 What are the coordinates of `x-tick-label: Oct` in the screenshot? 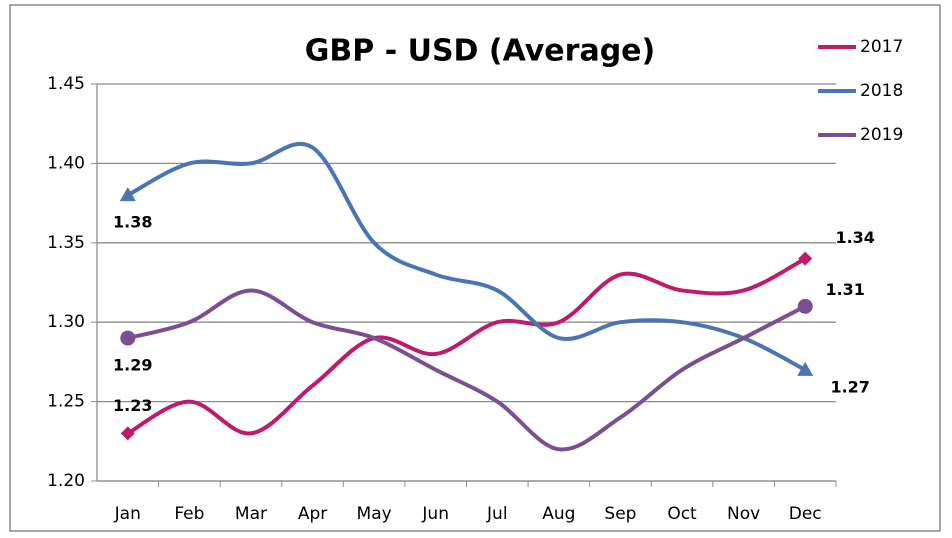 It's located at (682, 514).